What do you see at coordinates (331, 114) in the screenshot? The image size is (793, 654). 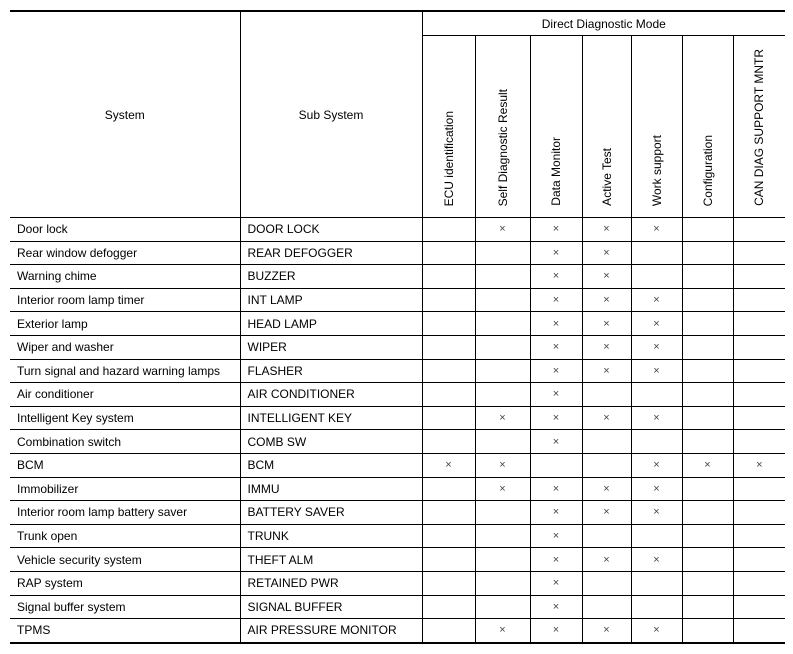 I see `header-sub-system: Sub System` at bounding box center [331, 114].